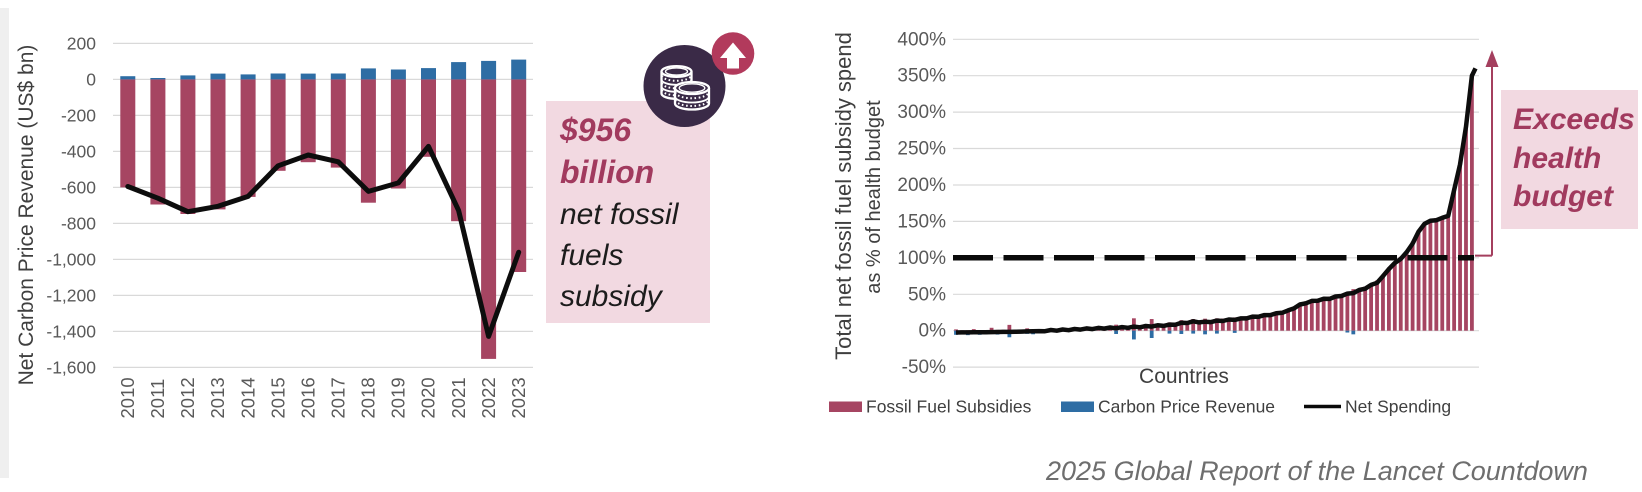  What do you see at coordinates (71, 331) in the screenshot?
I see `svg-text: -1,400` at bounding box center [71, 331].